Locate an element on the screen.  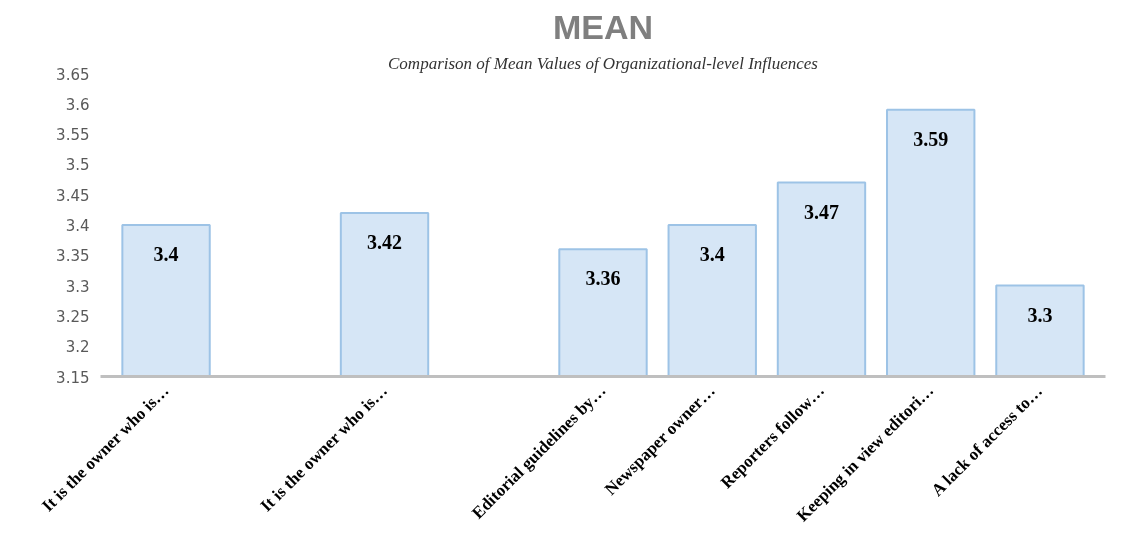
y-tick-label: 3.3 is located at coordinates (77, 286).